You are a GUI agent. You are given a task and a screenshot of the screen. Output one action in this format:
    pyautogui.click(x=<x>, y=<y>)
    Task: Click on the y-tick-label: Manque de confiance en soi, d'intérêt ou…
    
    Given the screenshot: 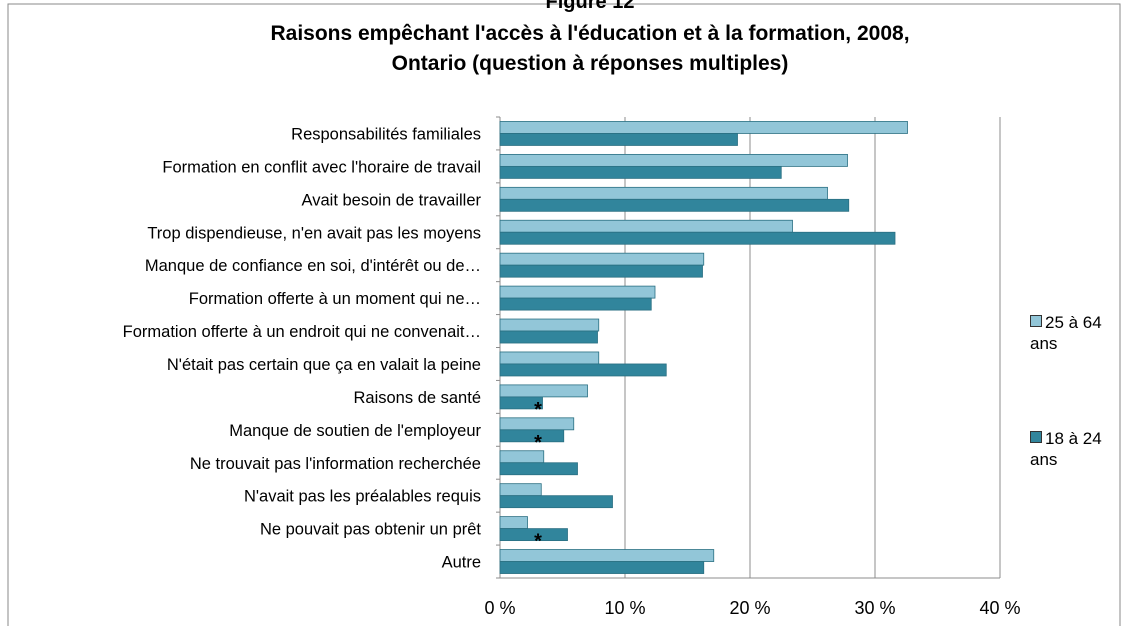 What is the action you would take?
    pyautogui.click(x=313, y=266)
    